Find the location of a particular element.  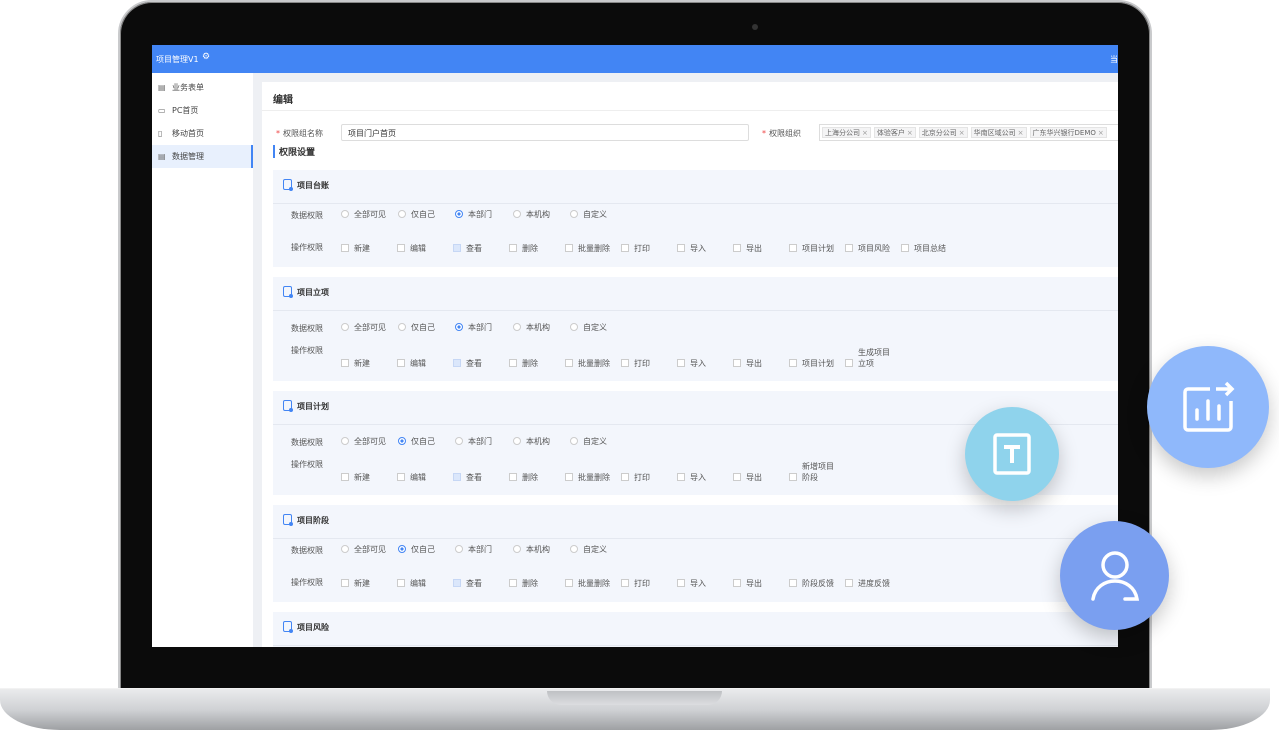

ops-checkbox-option: 项目风险 is located at coordinates (867, 248).